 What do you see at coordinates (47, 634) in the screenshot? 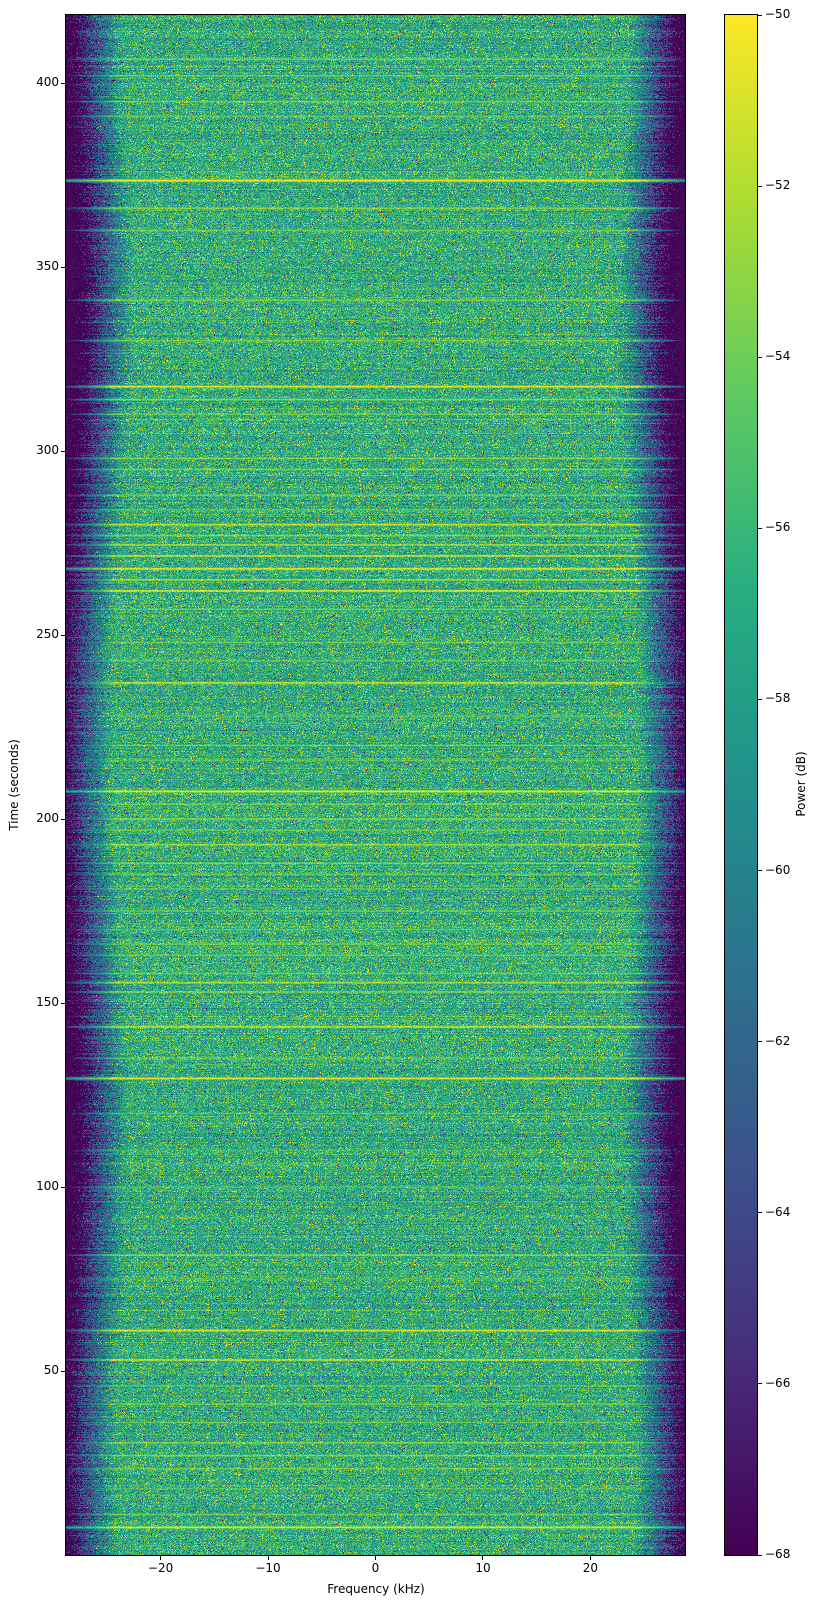
I see `y-tick-label: 250` at bounding box center [47, 634].